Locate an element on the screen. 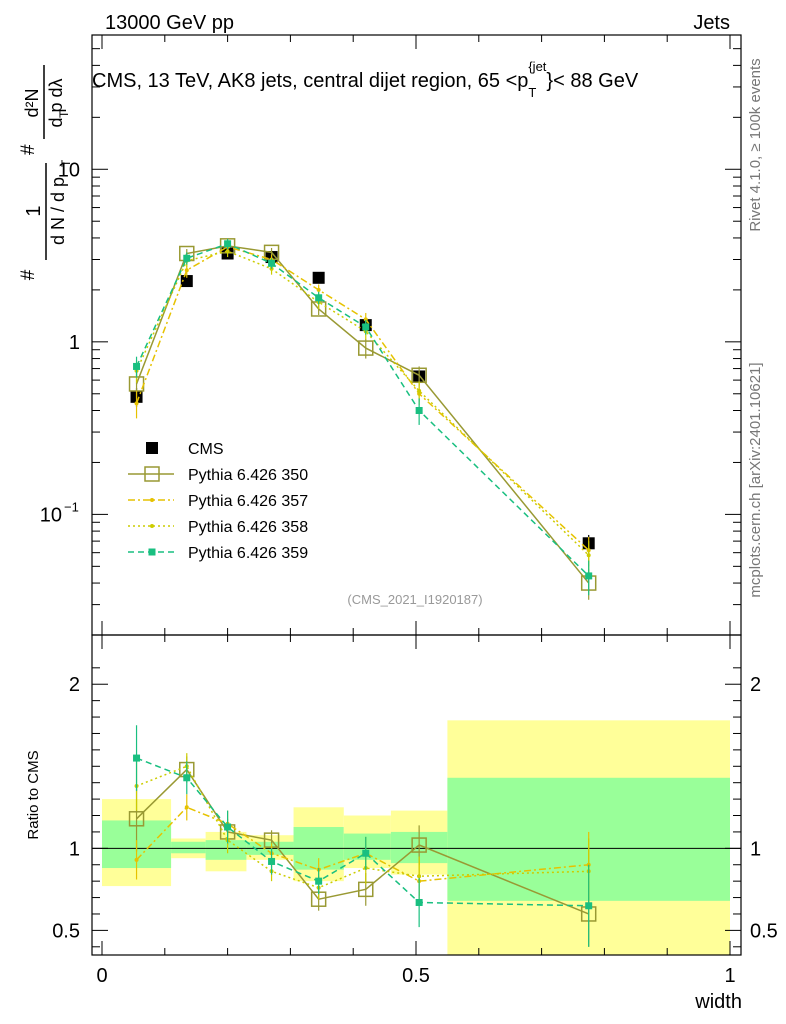 The image size is (786, 1024). legend-item-1: Pythia 6.426 350 is located at coordinates (218, 475).